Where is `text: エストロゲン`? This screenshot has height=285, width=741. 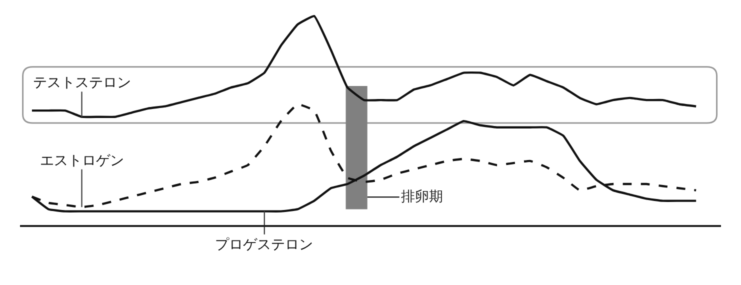 text: エストロゲン is located at coordinates (82, 161).